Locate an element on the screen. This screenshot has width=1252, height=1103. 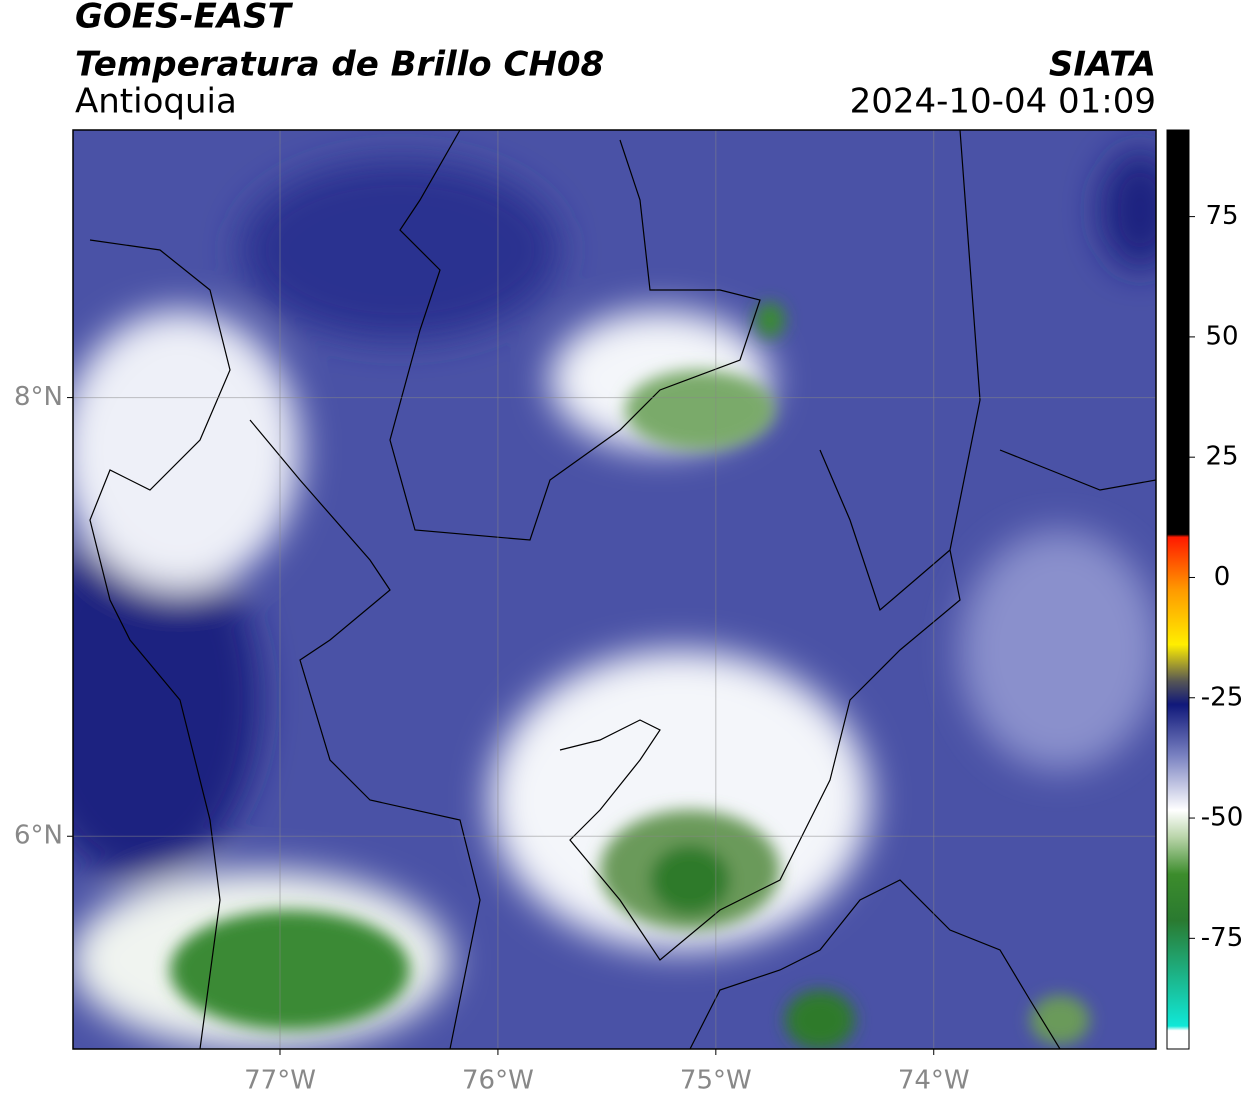
colorbar-tick-label: -50 is located at coordinates (1222, 818).